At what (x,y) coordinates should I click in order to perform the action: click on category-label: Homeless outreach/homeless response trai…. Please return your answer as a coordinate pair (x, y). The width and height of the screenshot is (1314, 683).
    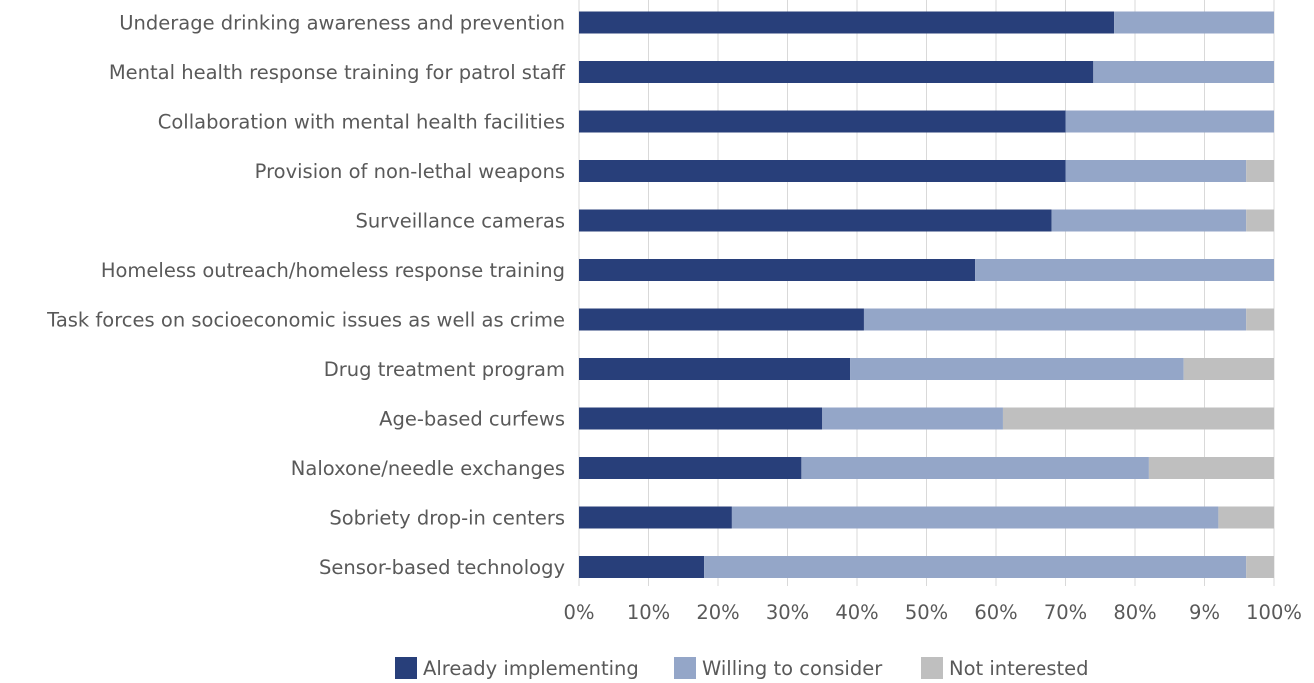
    Looking at the image, I should click on (333, 270).